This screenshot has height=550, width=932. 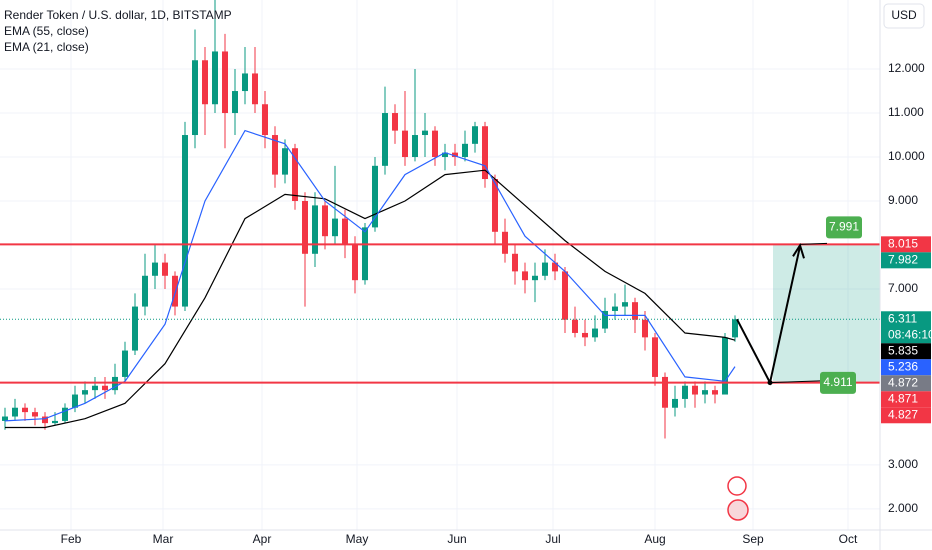 I want to click on x-tick-label: Jul, so click(x=552, y=539).